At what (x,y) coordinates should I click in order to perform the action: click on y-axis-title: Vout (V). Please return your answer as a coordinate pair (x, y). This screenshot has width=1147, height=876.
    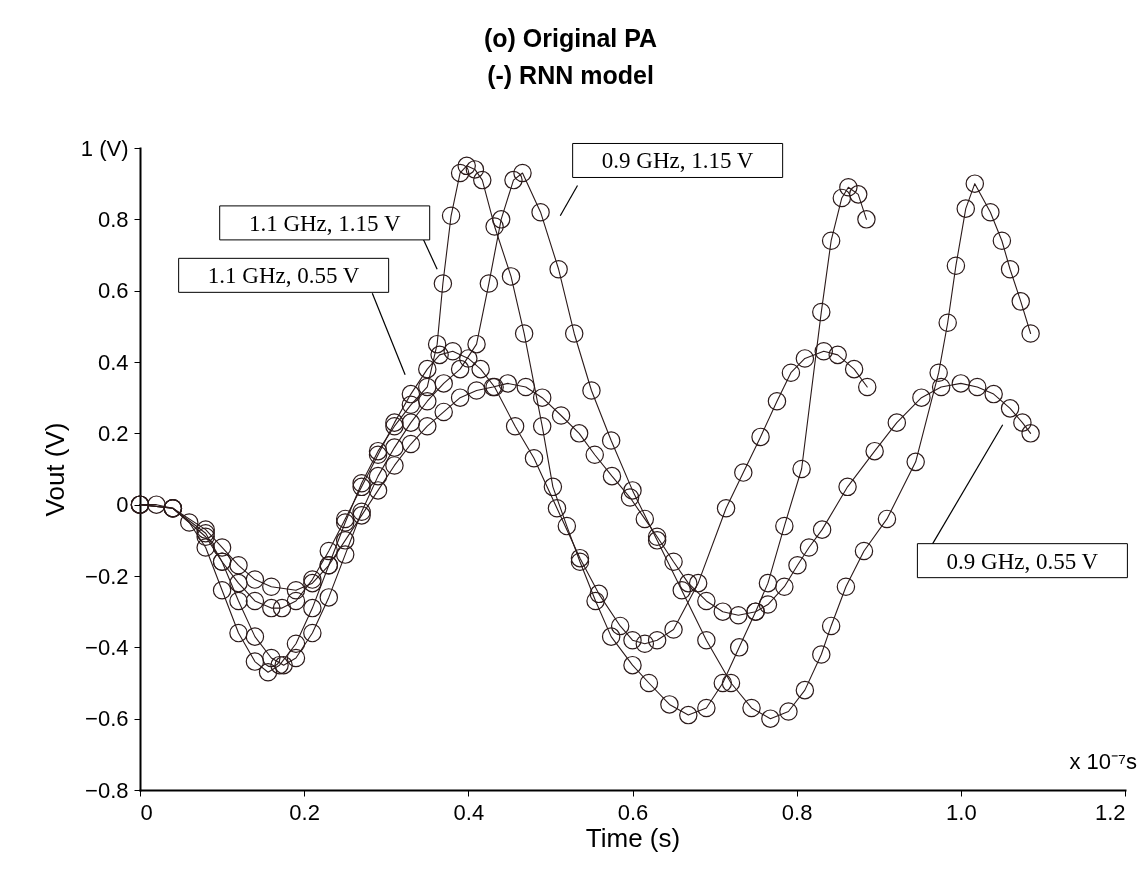
    Looking at the image, I should click on (54, 469).